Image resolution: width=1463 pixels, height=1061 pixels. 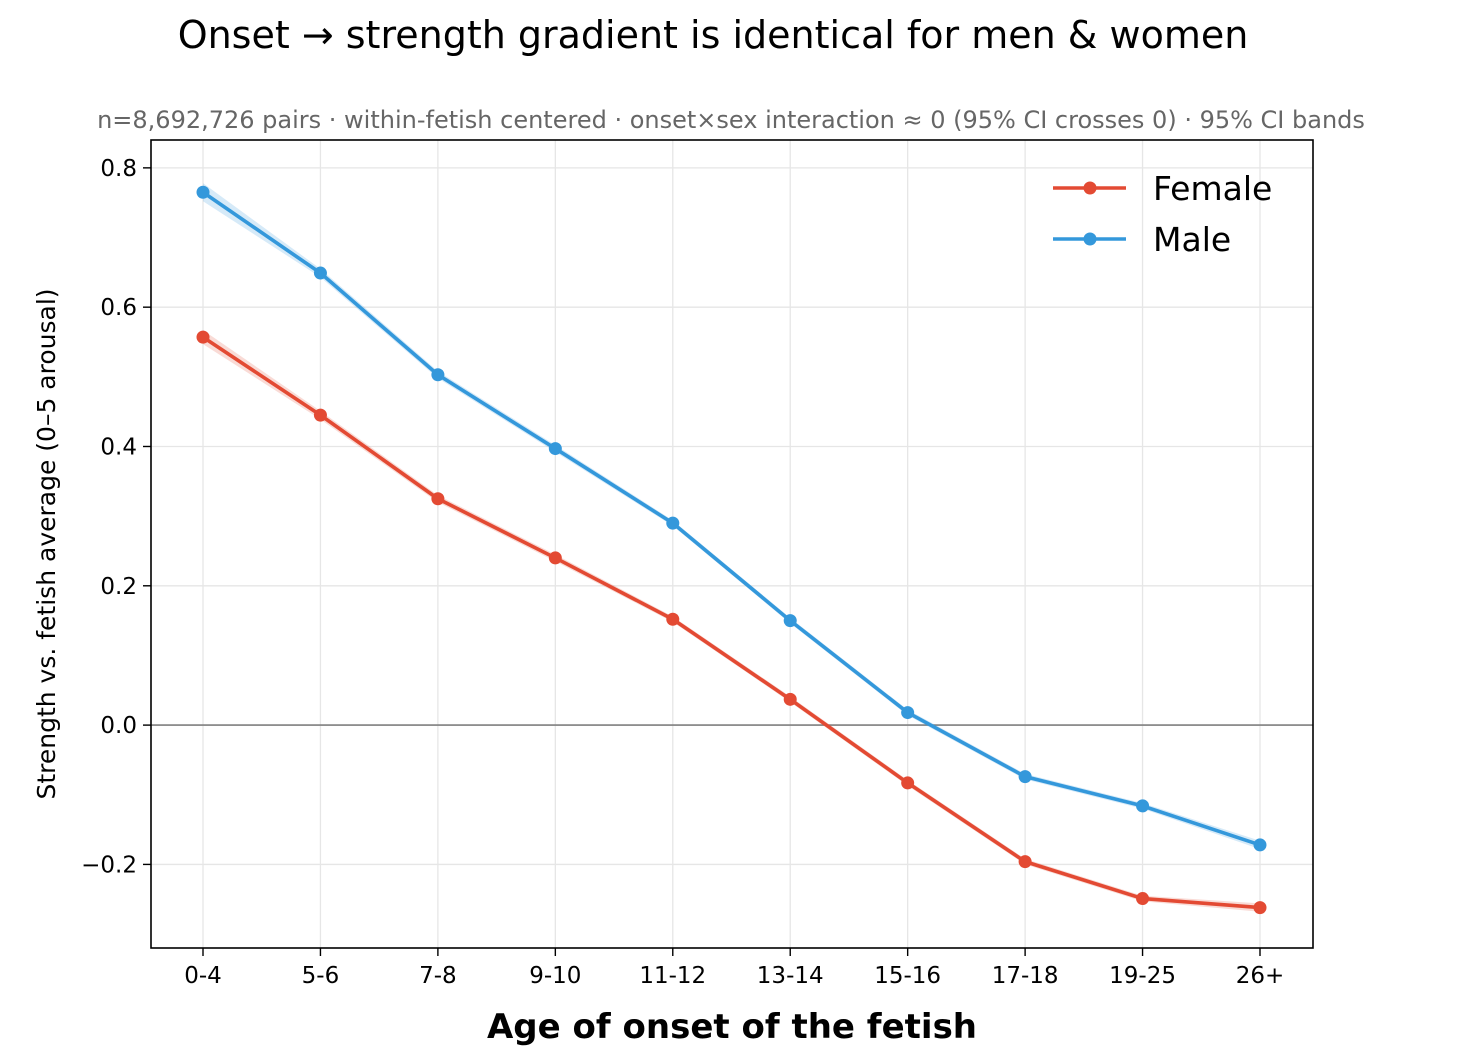 I want to click on x-tick-label: 0-4, so click(x=203, y=976).